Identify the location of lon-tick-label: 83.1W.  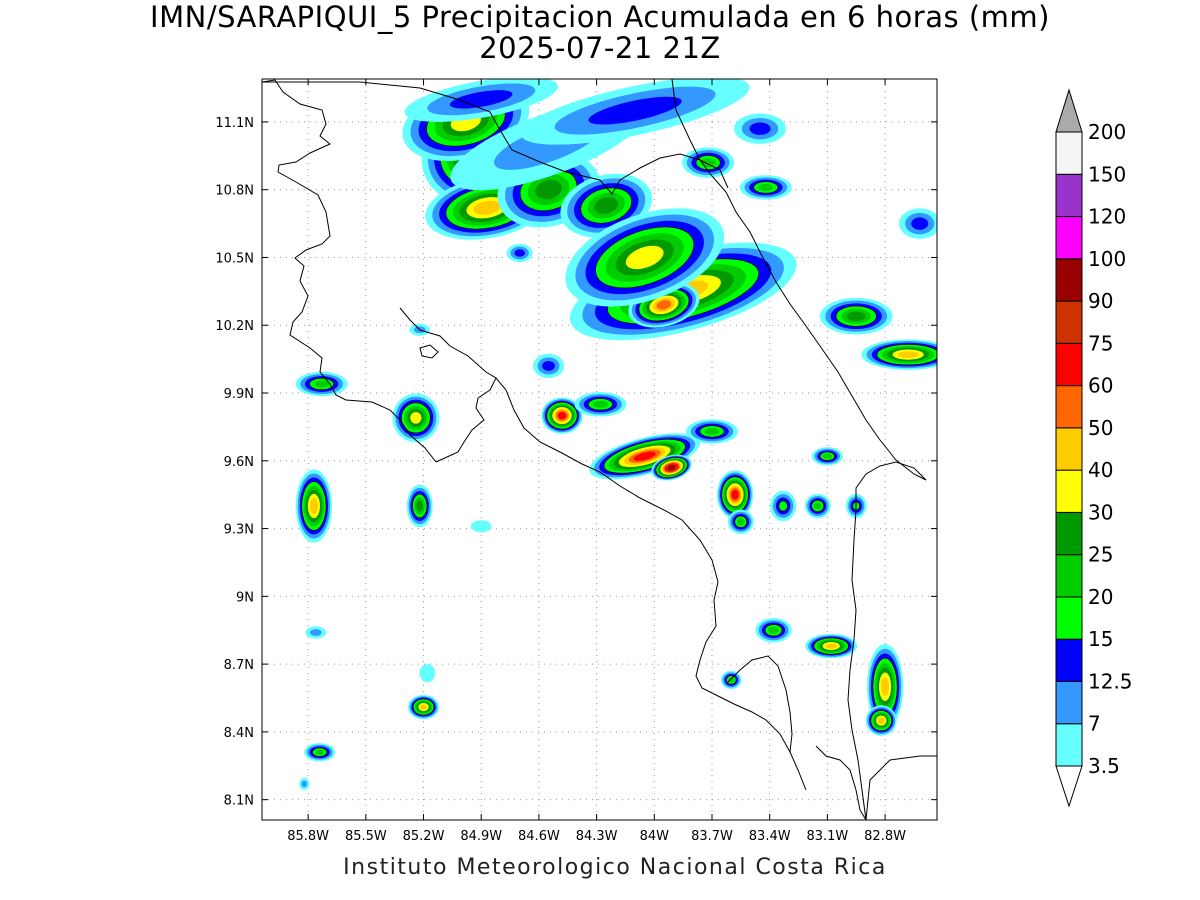
(827, 836).